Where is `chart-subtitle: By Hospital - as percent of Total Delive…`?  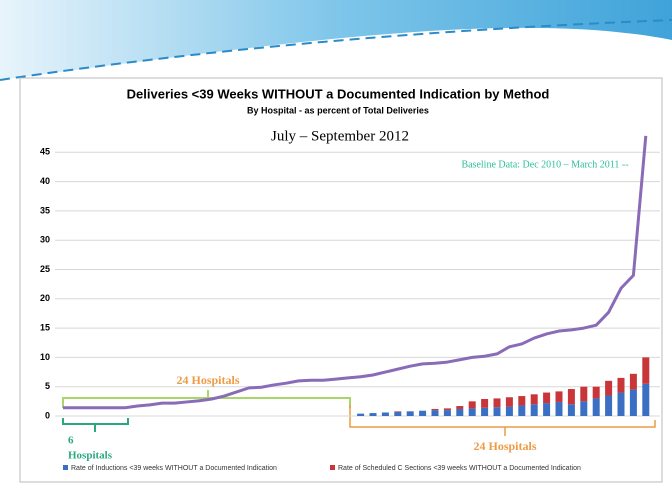
chart-subtitle: By Hospital - as percent of Total Delive… is located at coordinates (338, 110).